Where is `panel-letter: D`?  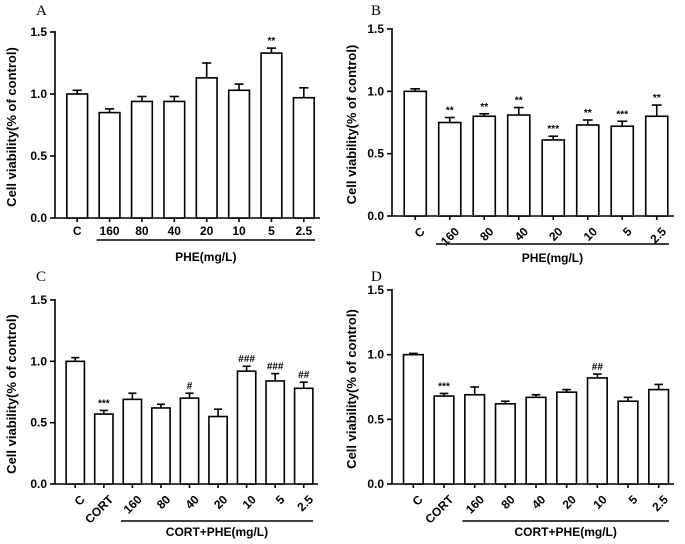
panel-letter: D is located at coordinates (376, 277).